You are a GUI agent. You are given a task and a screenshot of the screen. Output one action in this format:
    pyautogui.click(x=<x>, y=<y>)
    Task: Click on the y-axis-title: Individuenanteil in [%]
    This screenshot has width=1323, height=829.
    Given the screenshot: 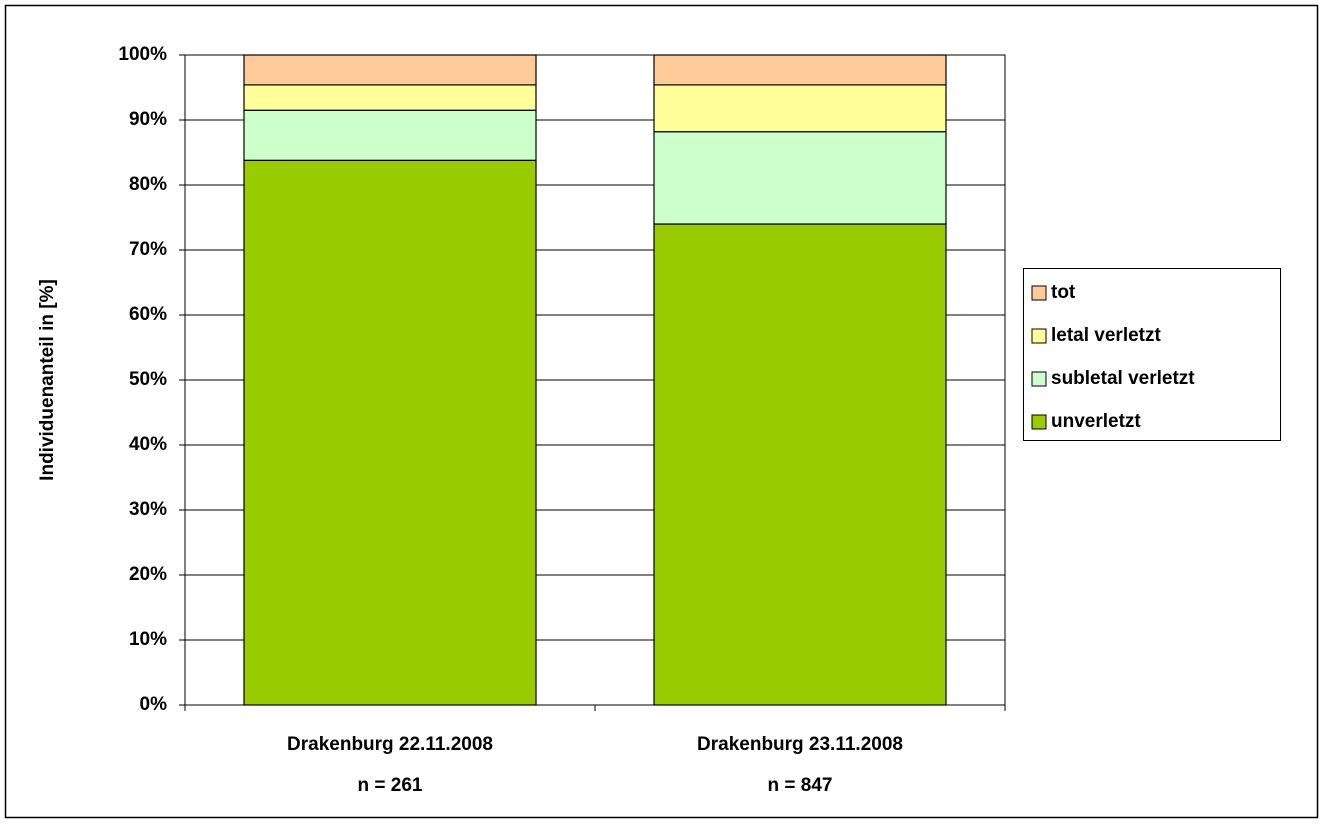 What is the action you would take?
    pyautogui.click(x=47, y=380)
    